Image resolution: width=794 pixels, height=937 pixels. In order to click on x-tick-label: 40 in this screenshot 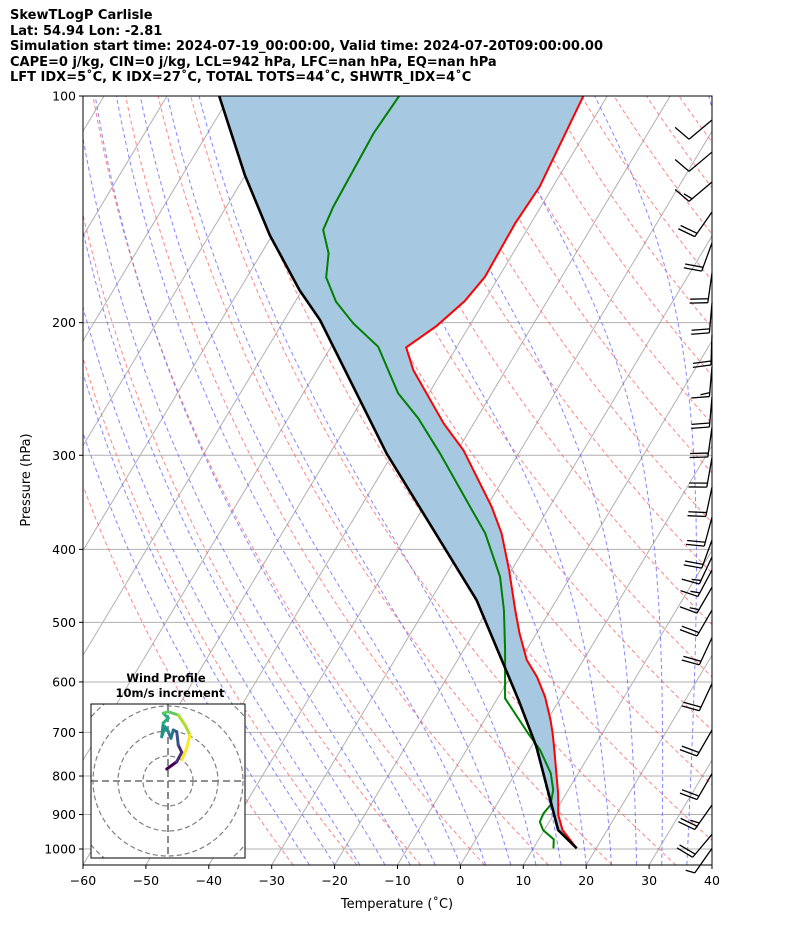, I will do `click(712, 880)`.